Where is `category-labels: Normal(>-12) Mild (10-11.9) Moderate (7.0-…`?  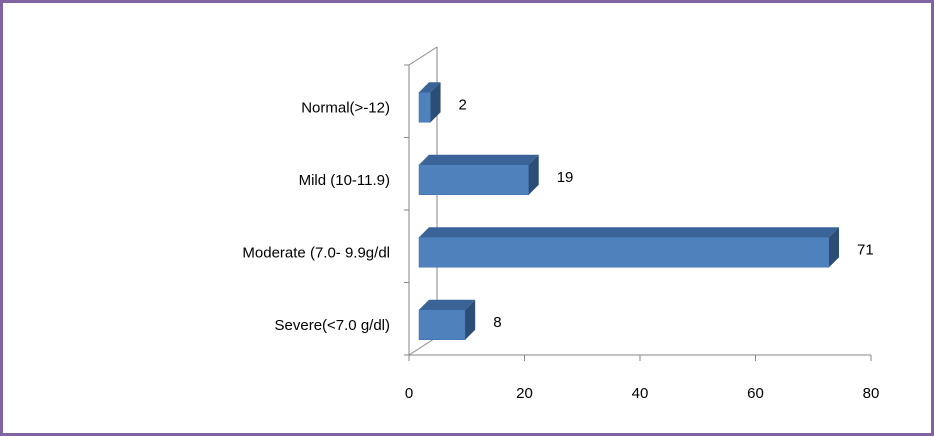
category-labels: Normal(>-12) Mild (10-11.9) Moderate (7.0-… is located at coordinates (316, 216).